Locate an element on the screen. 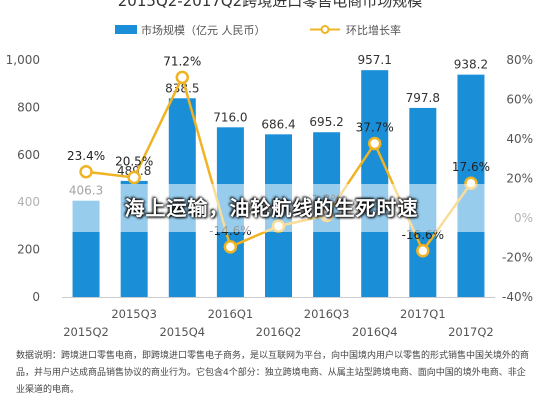  line-value-label: 20.5% is located at coordinates (134, 162).